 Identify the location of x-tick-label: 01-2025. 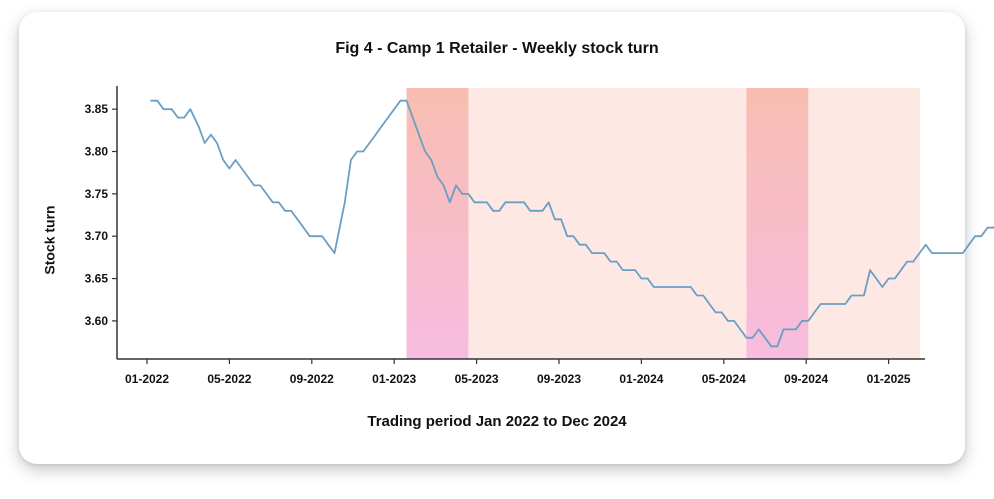
(889, 379).